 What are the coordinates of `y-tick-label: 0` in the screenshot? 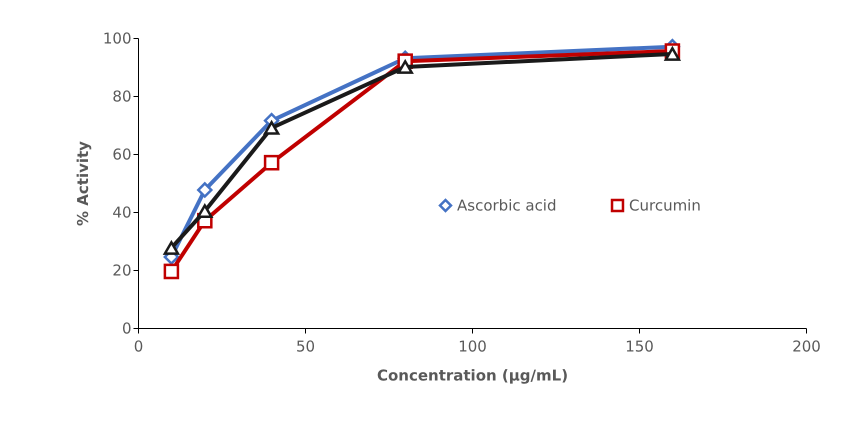 It's located at (127, 329).